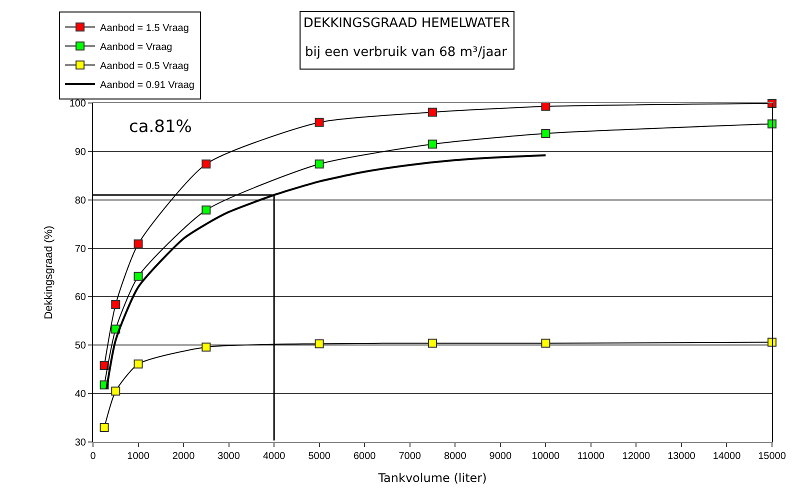 Image resolution: width=793 pixels, height=500 pixels. What do you see at coordinates (229, 456) in the screenshot?
I see `x-tick-label: 3000` at bounding box center [229, 456].